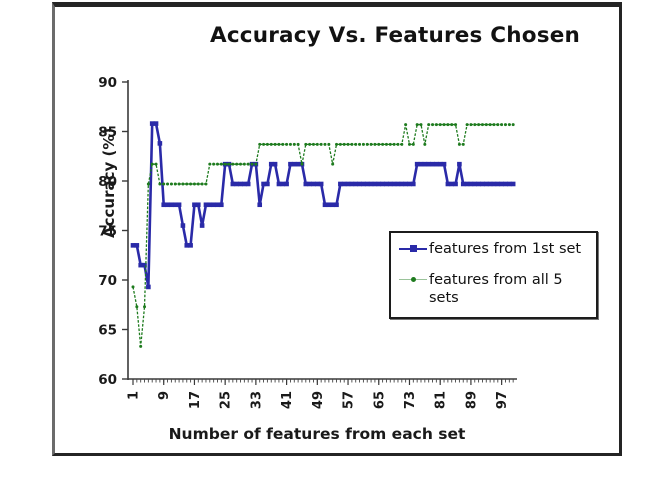 This screenshot has width=655, height=492. I want to click on x-tick-label: 89, so click(471, 400).